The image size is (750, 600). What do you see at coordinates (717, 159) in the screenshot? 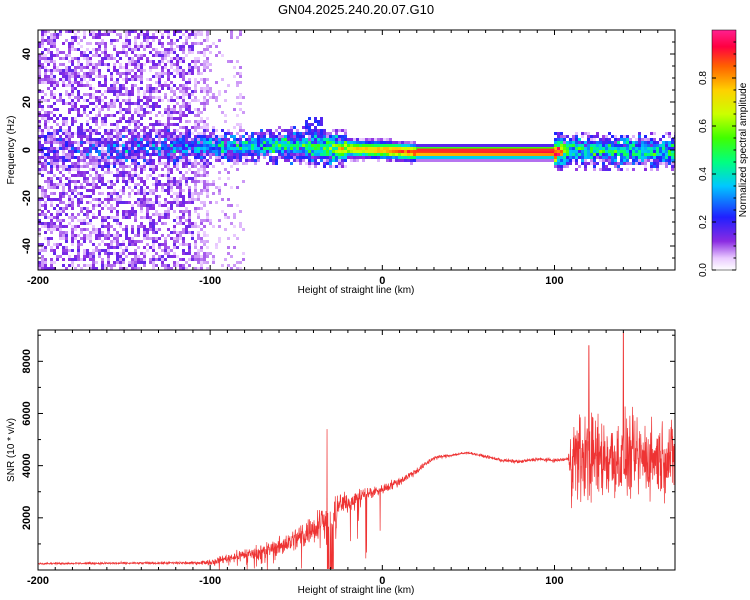
I see `colorbar-ticks: 0.00.20.40.60.8` at bounding box center [717, 159].